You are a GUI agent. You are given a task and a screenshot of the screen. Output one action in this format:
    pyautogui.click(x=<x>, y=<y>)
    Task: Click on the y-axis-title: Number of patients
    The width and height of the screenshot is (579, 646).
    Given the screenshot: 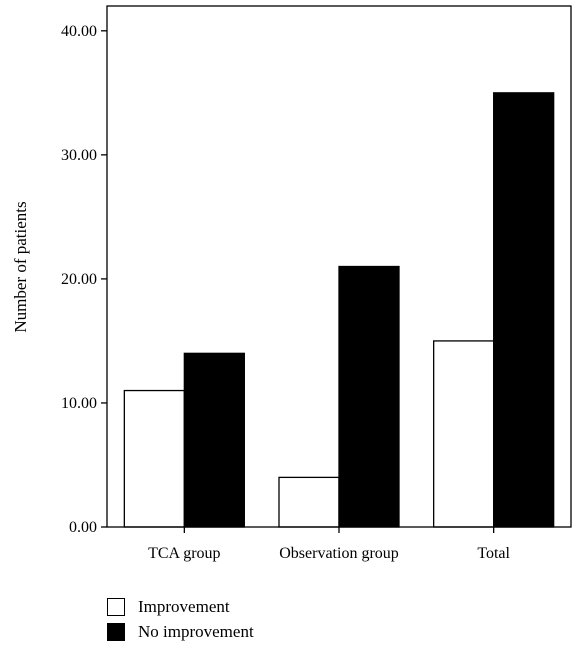 What is the action you would take?
    pyautogui.click(x=20, y=266)
    